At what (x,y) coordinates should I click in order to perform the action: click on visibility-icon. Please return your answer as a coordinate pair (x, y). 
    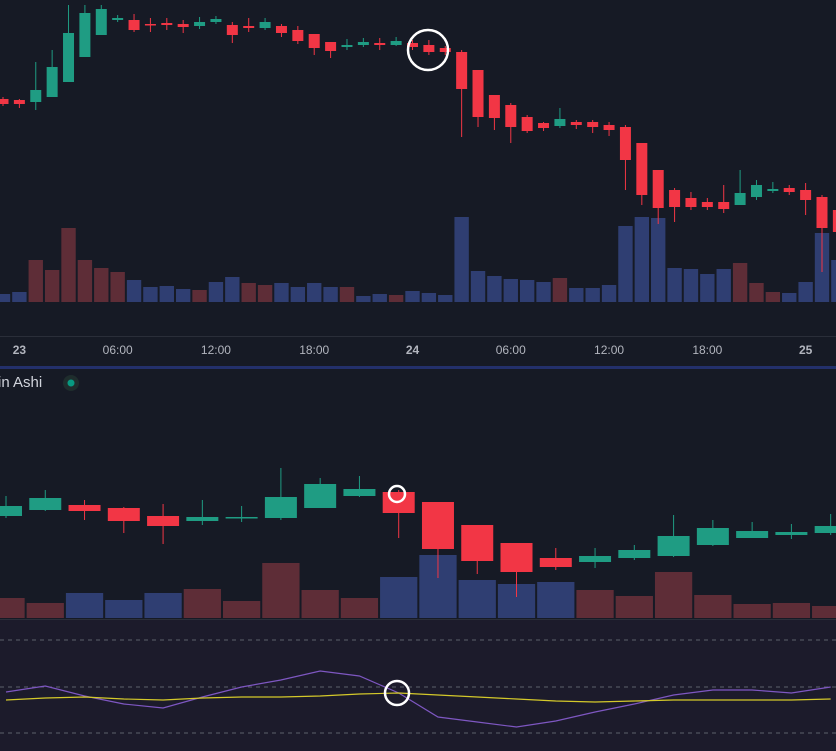
    Looking at the image, I should click on (71, 383).